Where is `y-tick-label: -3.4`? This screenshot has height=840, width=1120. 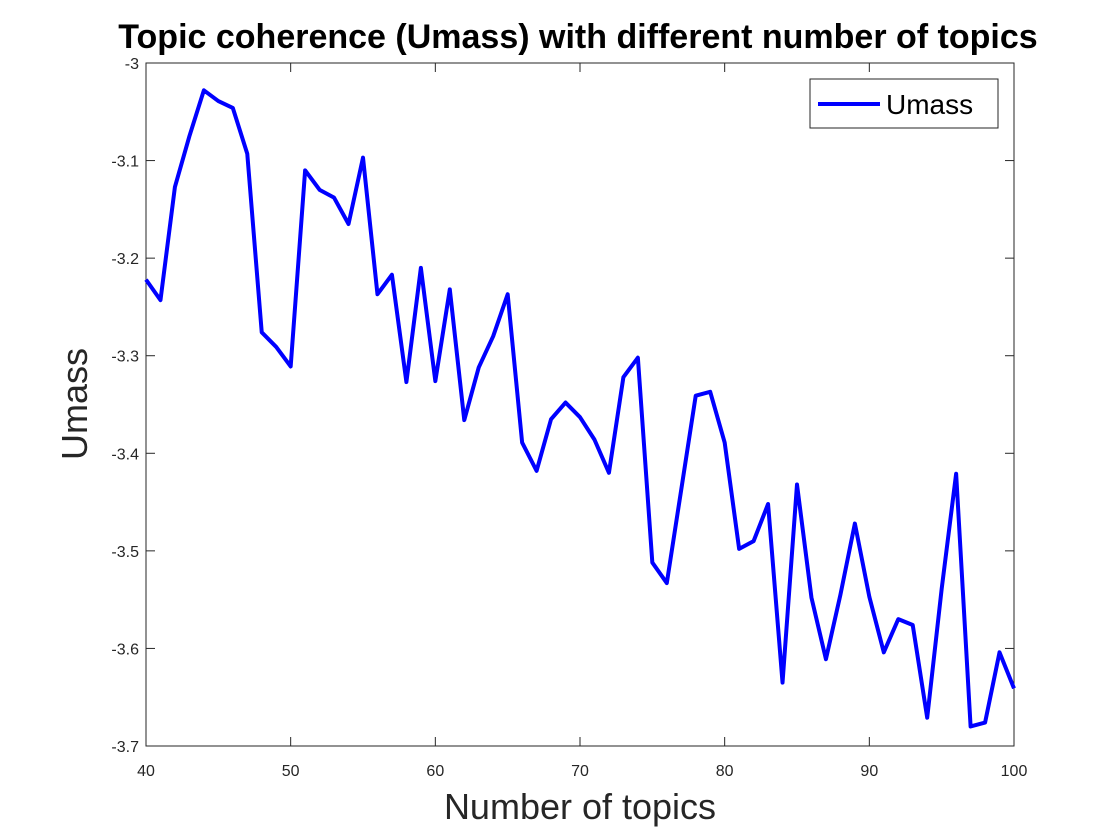
y-tick-label: -3.4 is located at coordinates (125, 454).